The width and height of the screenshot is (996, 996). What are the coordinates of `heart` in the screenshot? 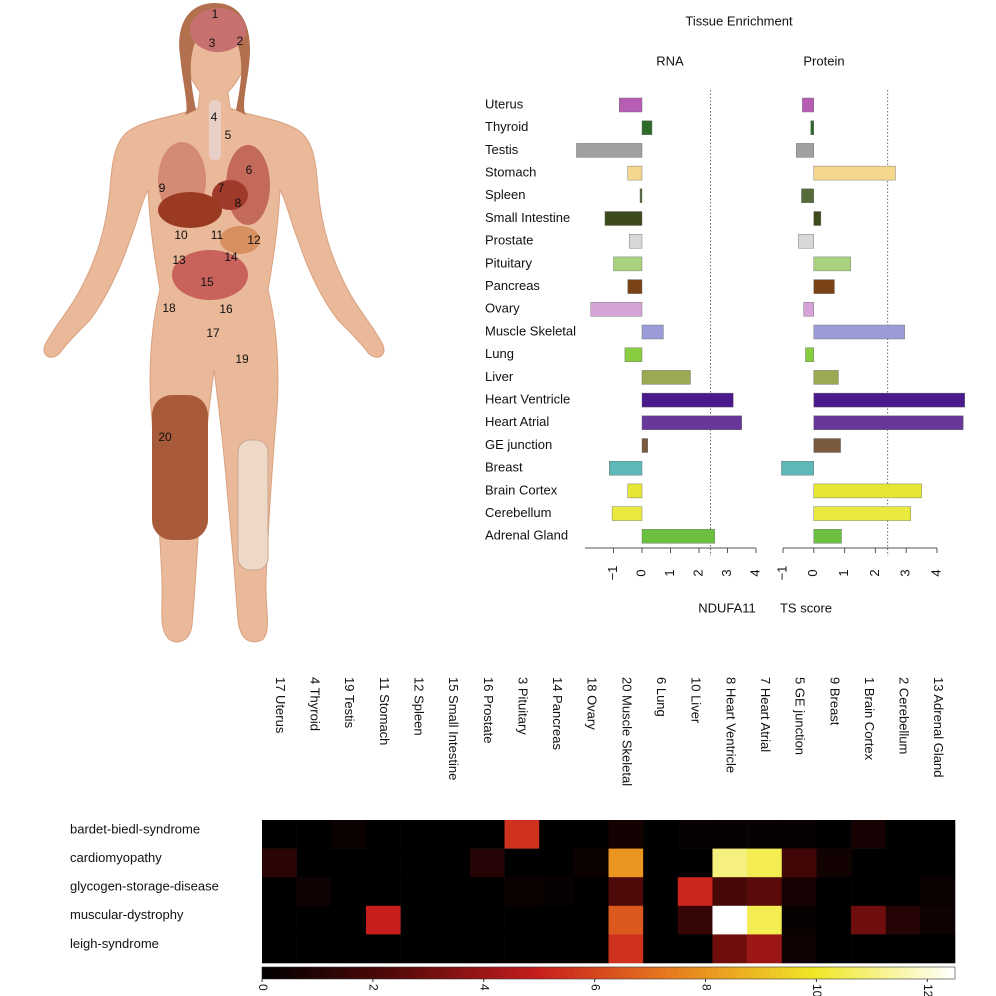 It's located at (230, 195).